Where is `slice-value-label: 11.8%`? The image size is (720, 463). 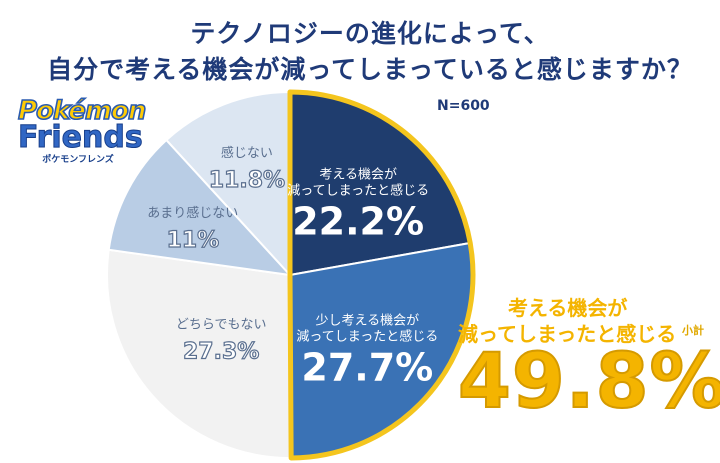 slice-value-label: 11.8% is located at coordinates (247, 180).